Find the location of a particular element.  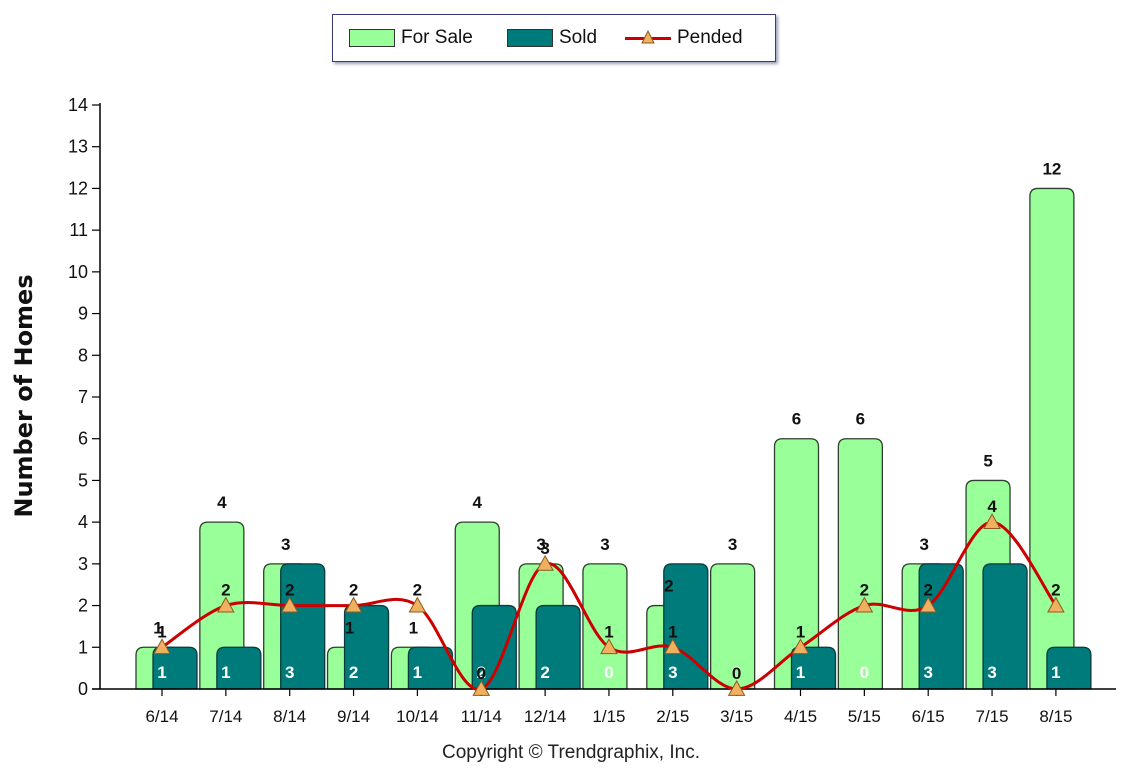

for-sale-swatch is located at coordinates (372, 38).